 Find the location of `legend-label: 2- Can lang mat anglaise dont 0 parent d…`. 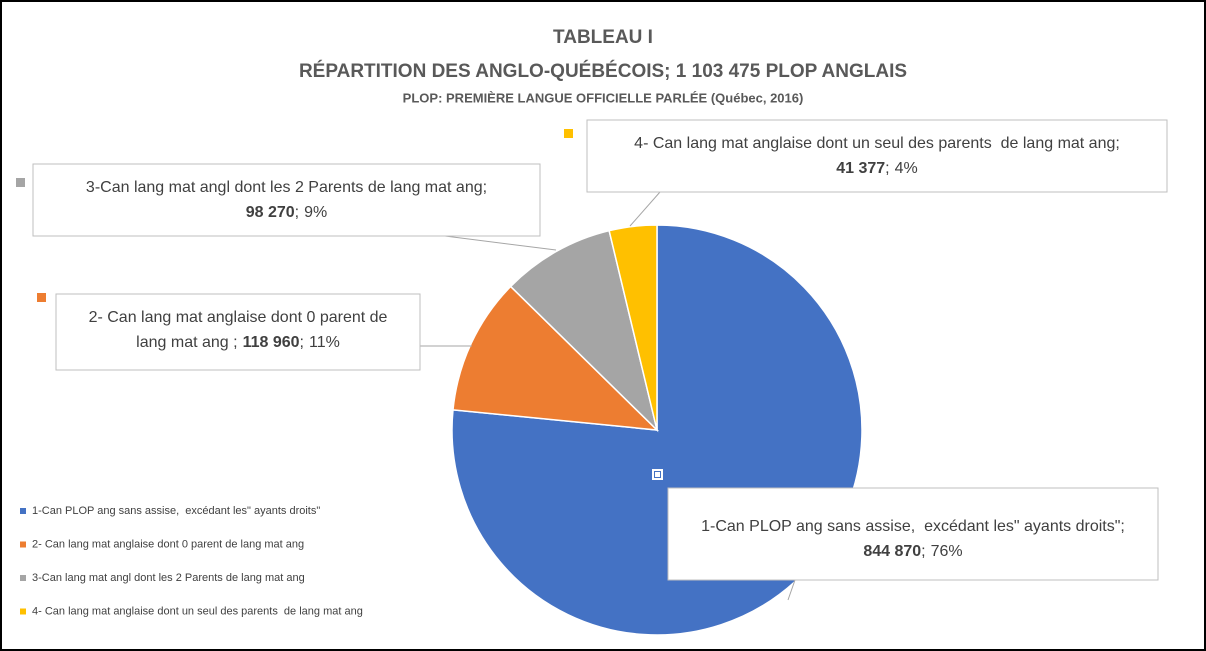

legend-label: 2- Can lang mat anglaise dont 0 parent d… is located at coordinates (168, 544).